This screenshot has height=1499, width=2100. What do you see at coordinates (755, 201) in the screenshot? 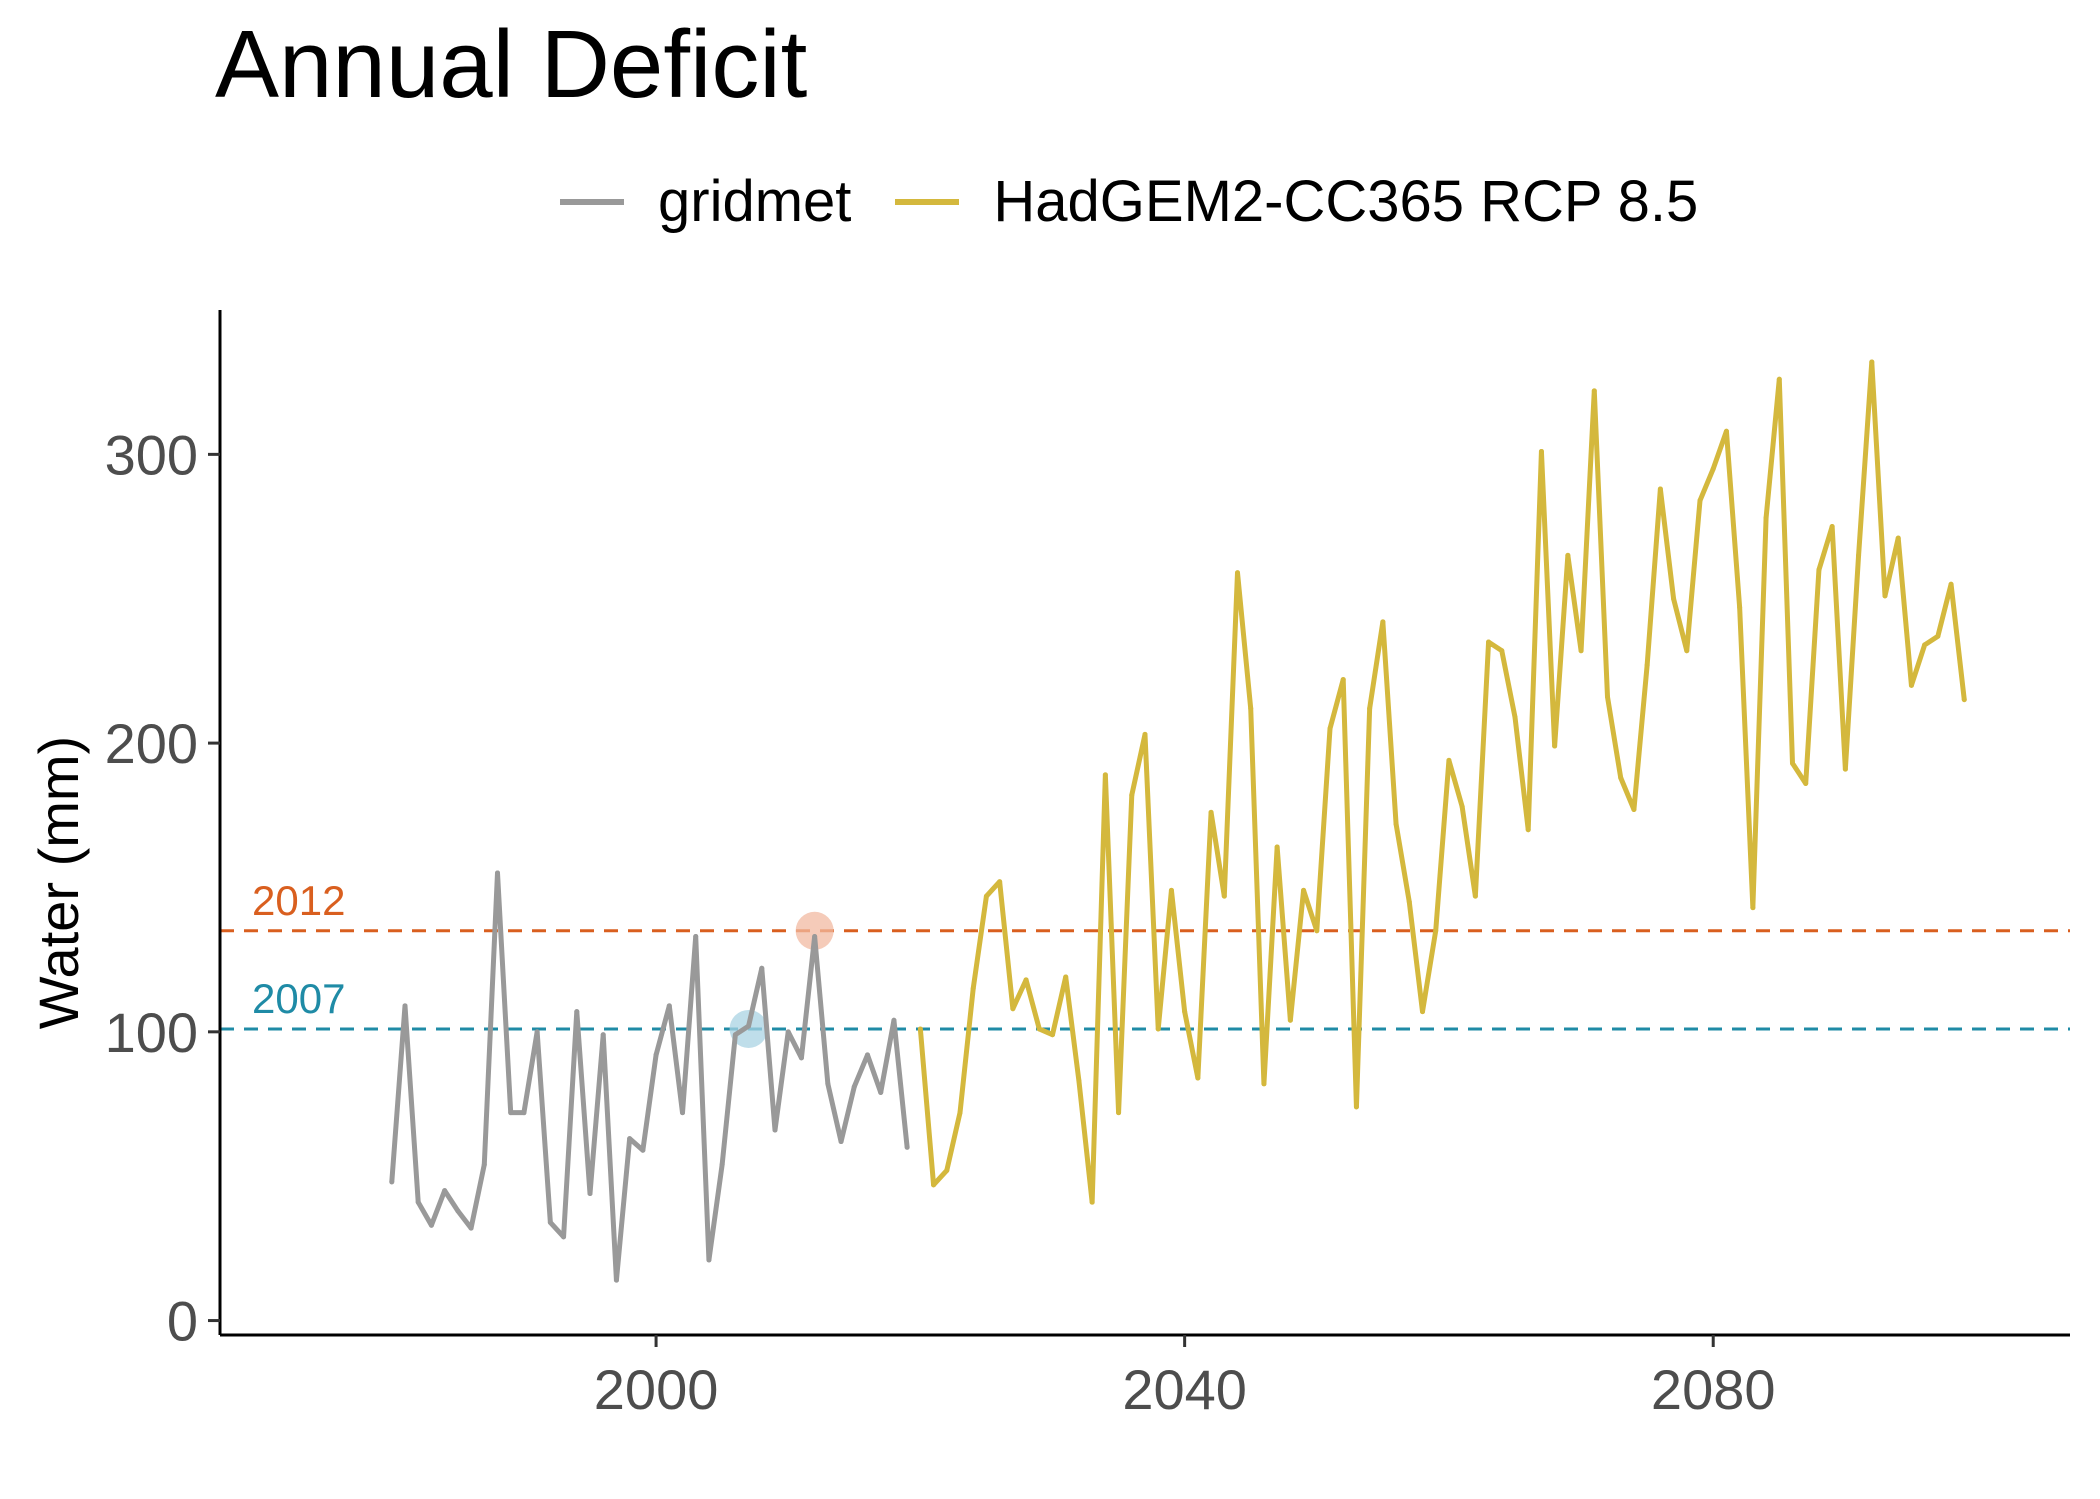
I see `legend-label-gridmet: gridmet` at bounding box center [755, 201].